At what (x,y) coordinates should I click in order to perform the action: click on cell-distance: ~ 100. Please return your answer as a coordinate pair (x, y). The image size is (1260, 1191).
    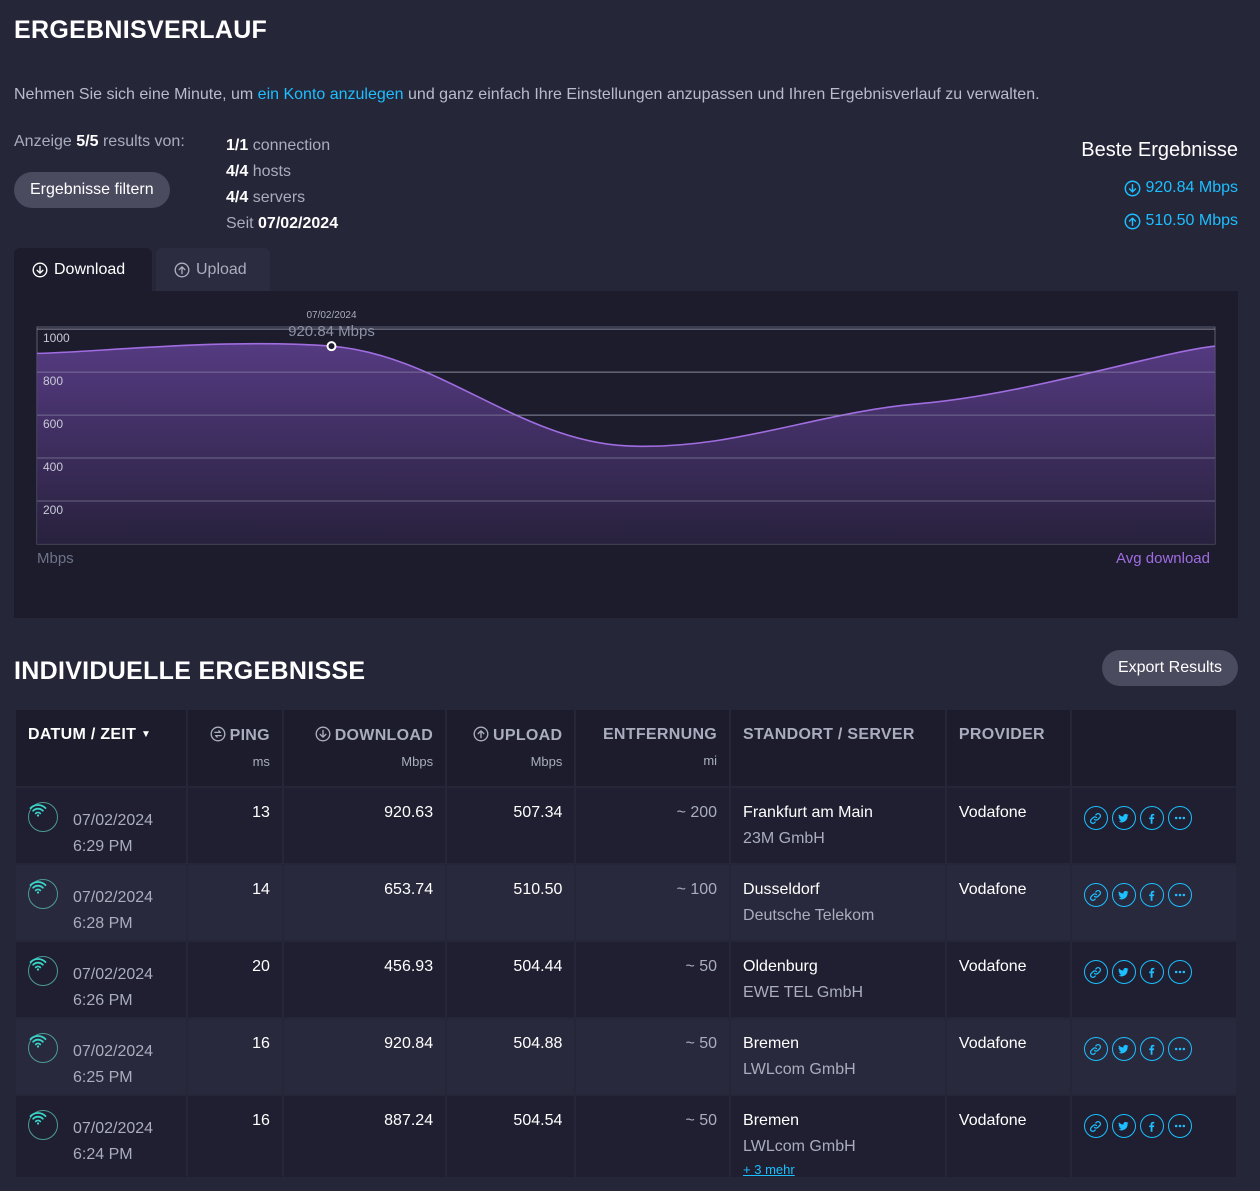
    Looking at the image, I should click on (653, 902).